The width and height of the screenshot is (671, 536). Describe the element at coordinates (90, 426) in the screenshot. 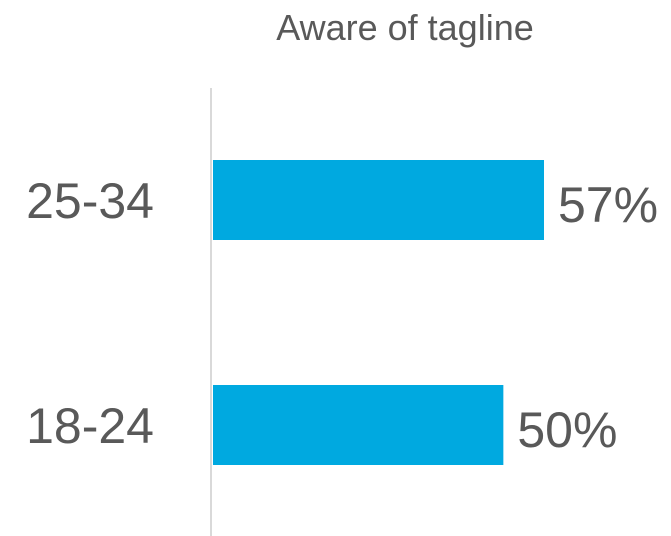

I see `category-label-18-24: 18-24` at that location.